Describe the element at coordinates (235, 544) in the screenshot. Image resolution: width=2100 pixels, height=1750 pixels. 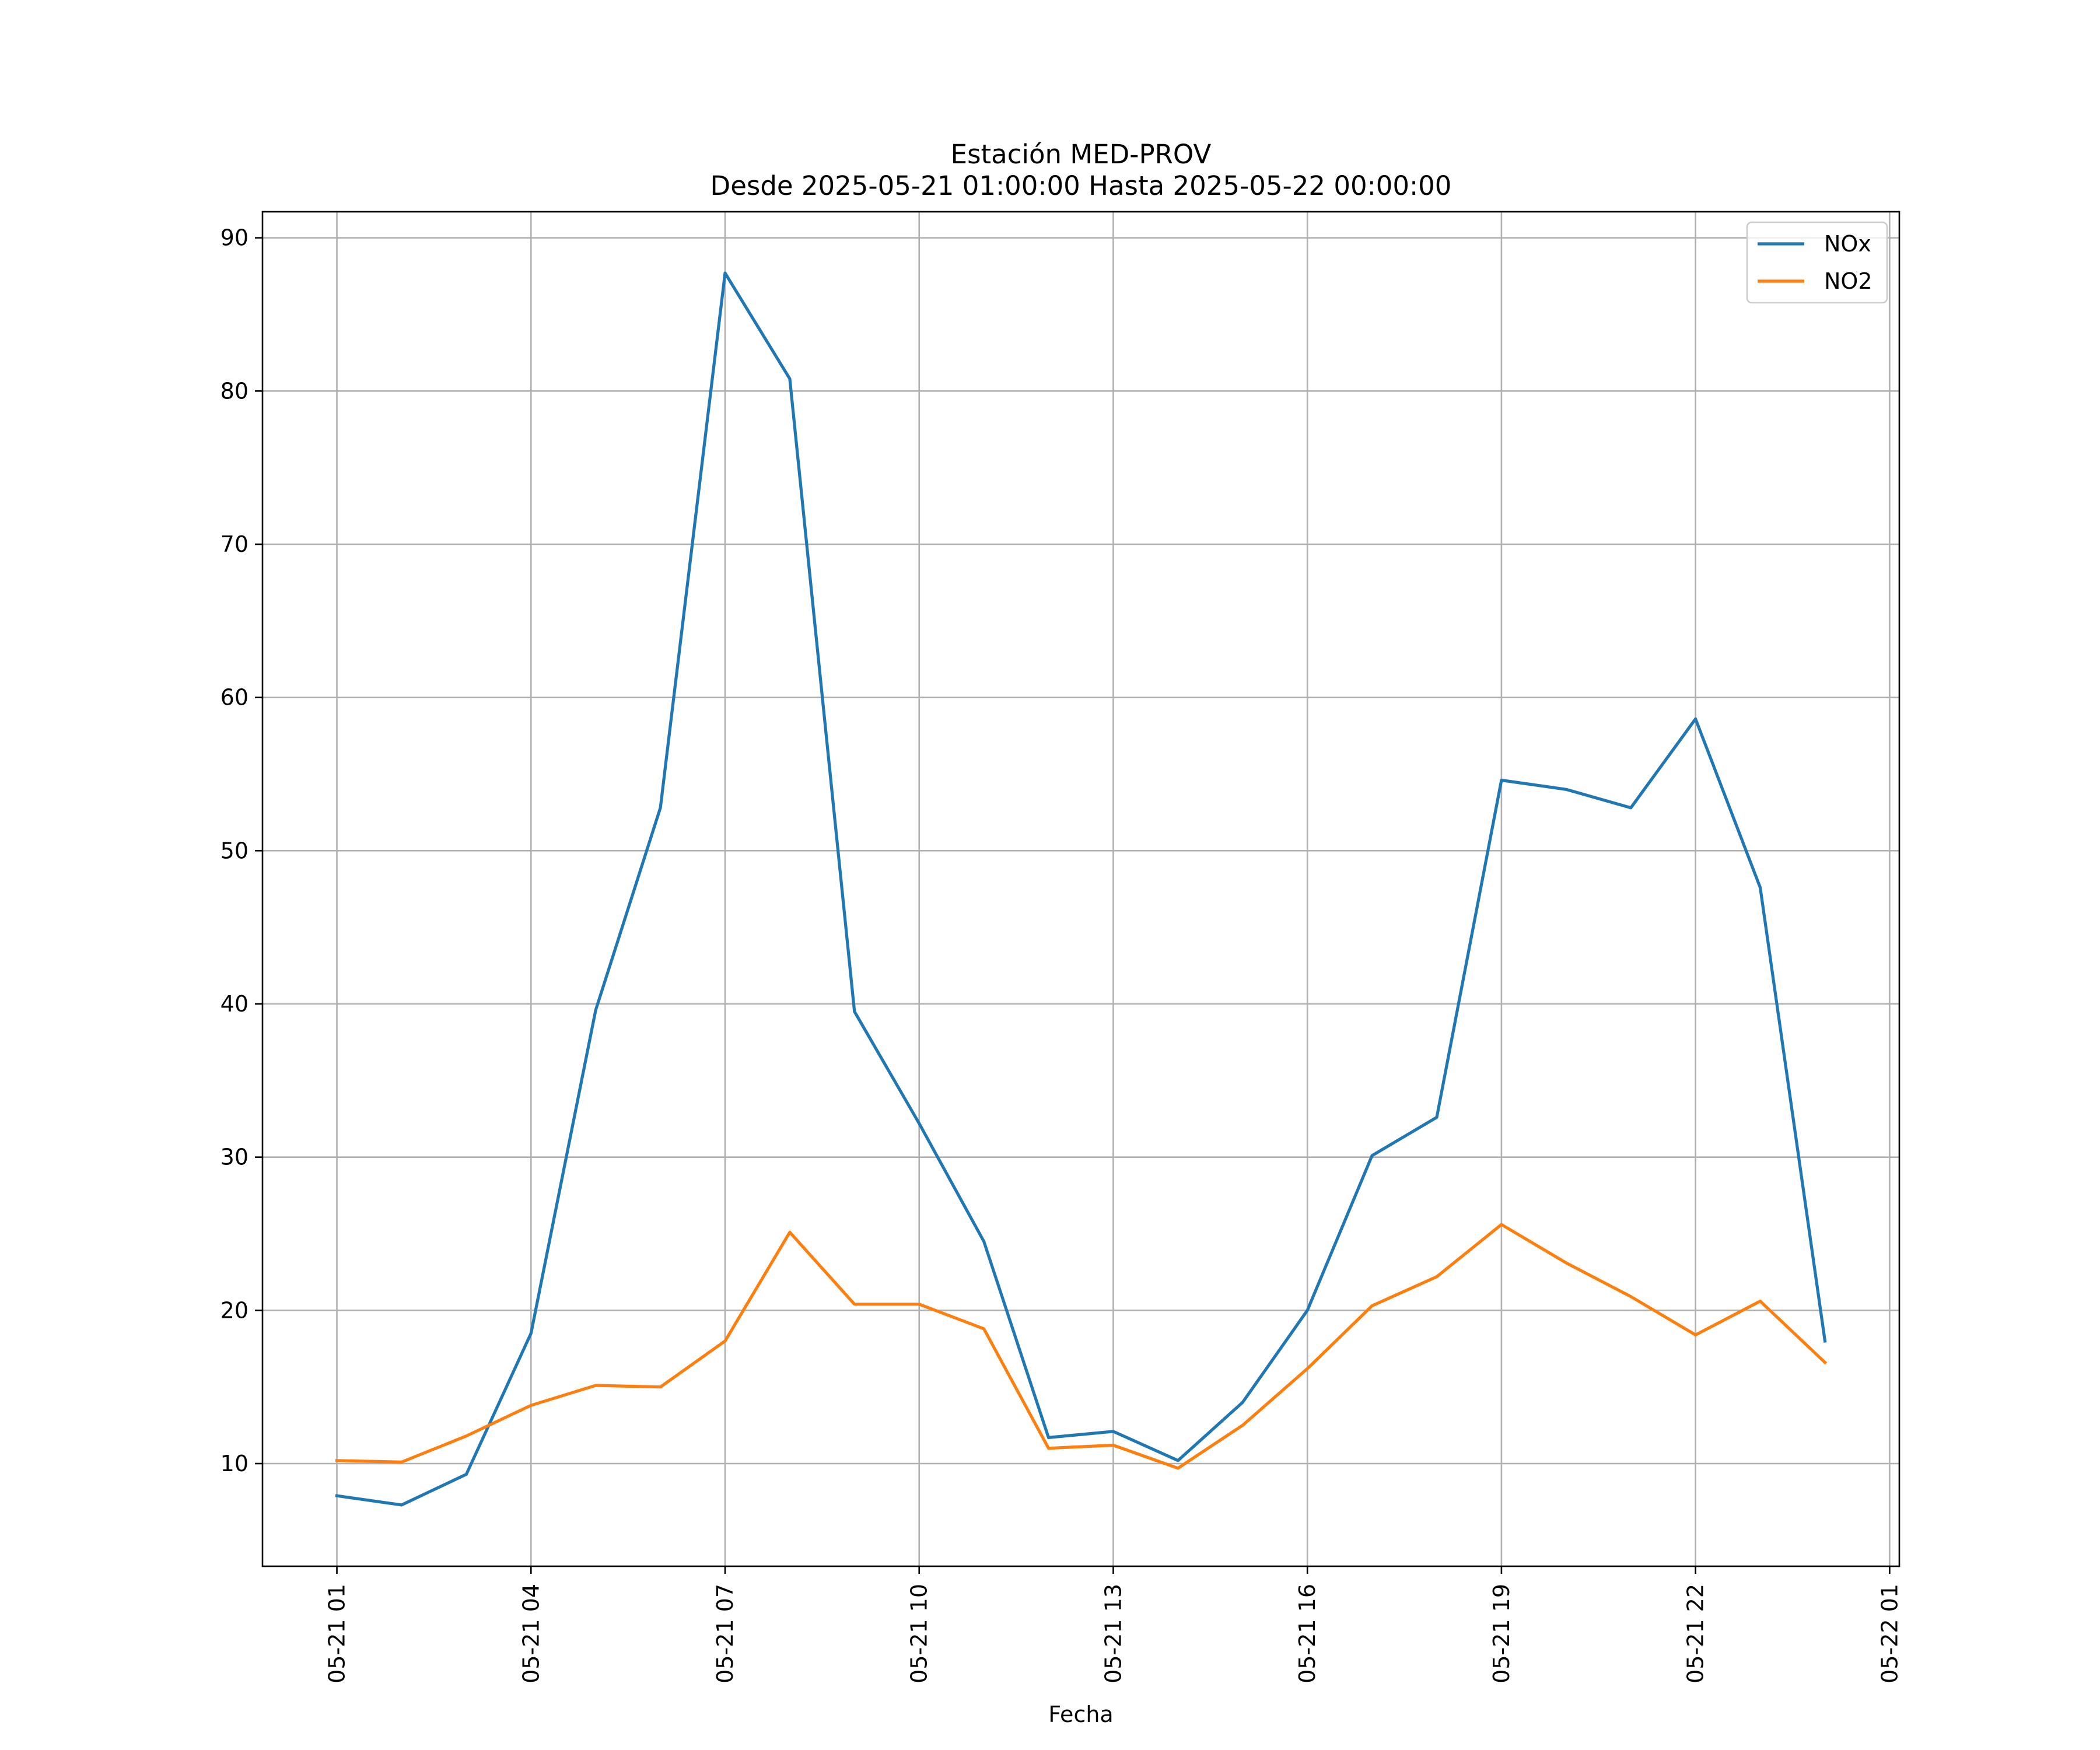
I see `y-tick-label: 70` at that location.